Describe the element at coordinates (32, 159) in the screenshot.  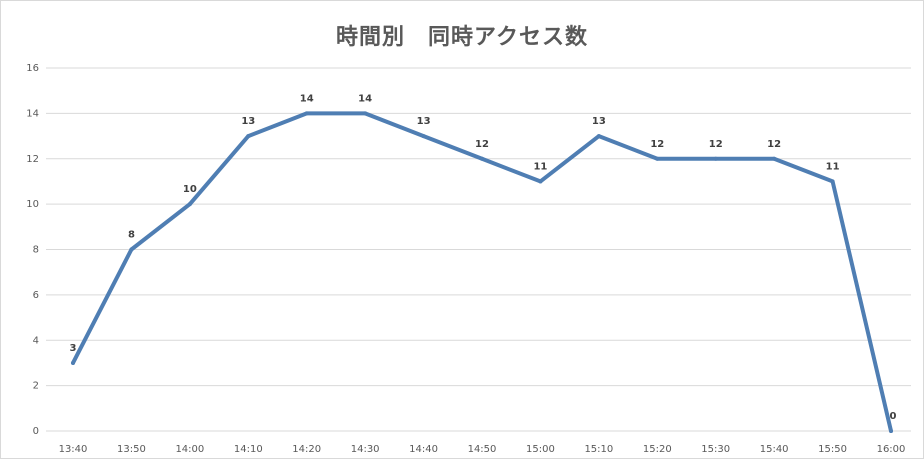
I see `y-tick-label: 12` at that location.